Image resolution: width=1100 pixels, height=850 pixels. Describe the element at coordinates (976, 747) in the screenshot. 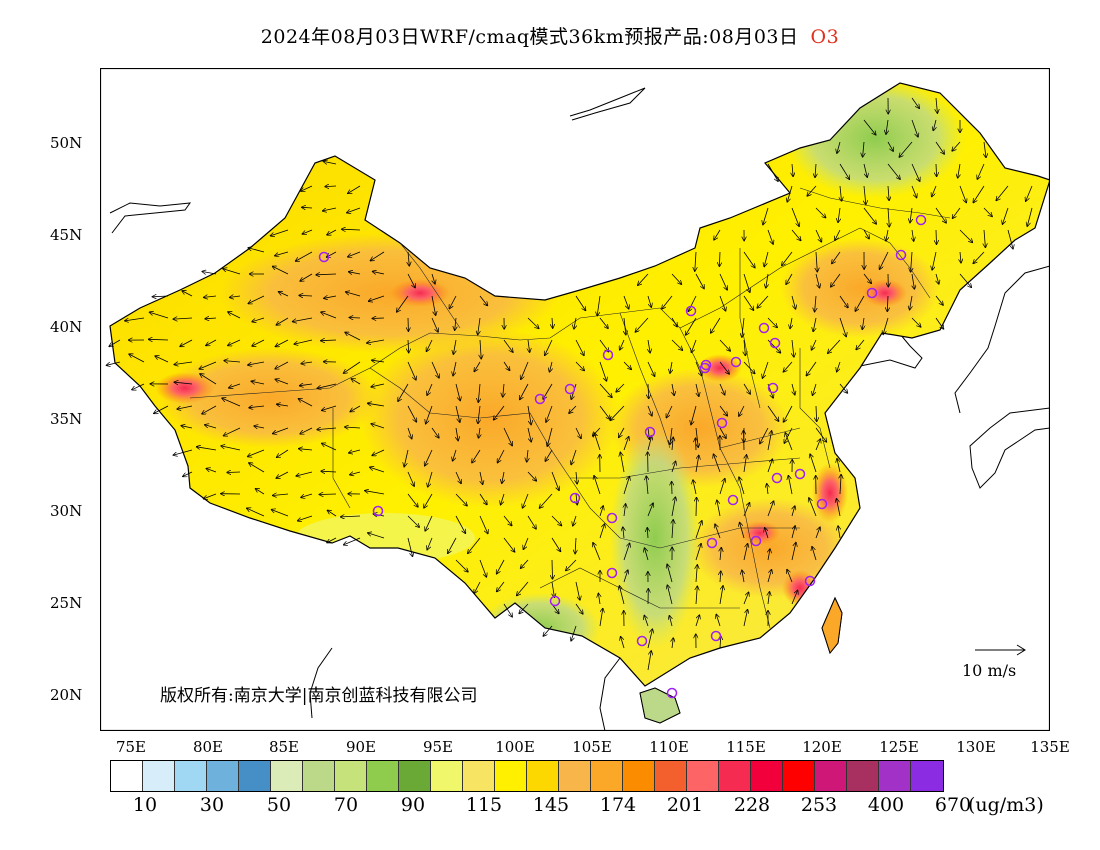

I see `lon-label-130e: 130E` at that location.